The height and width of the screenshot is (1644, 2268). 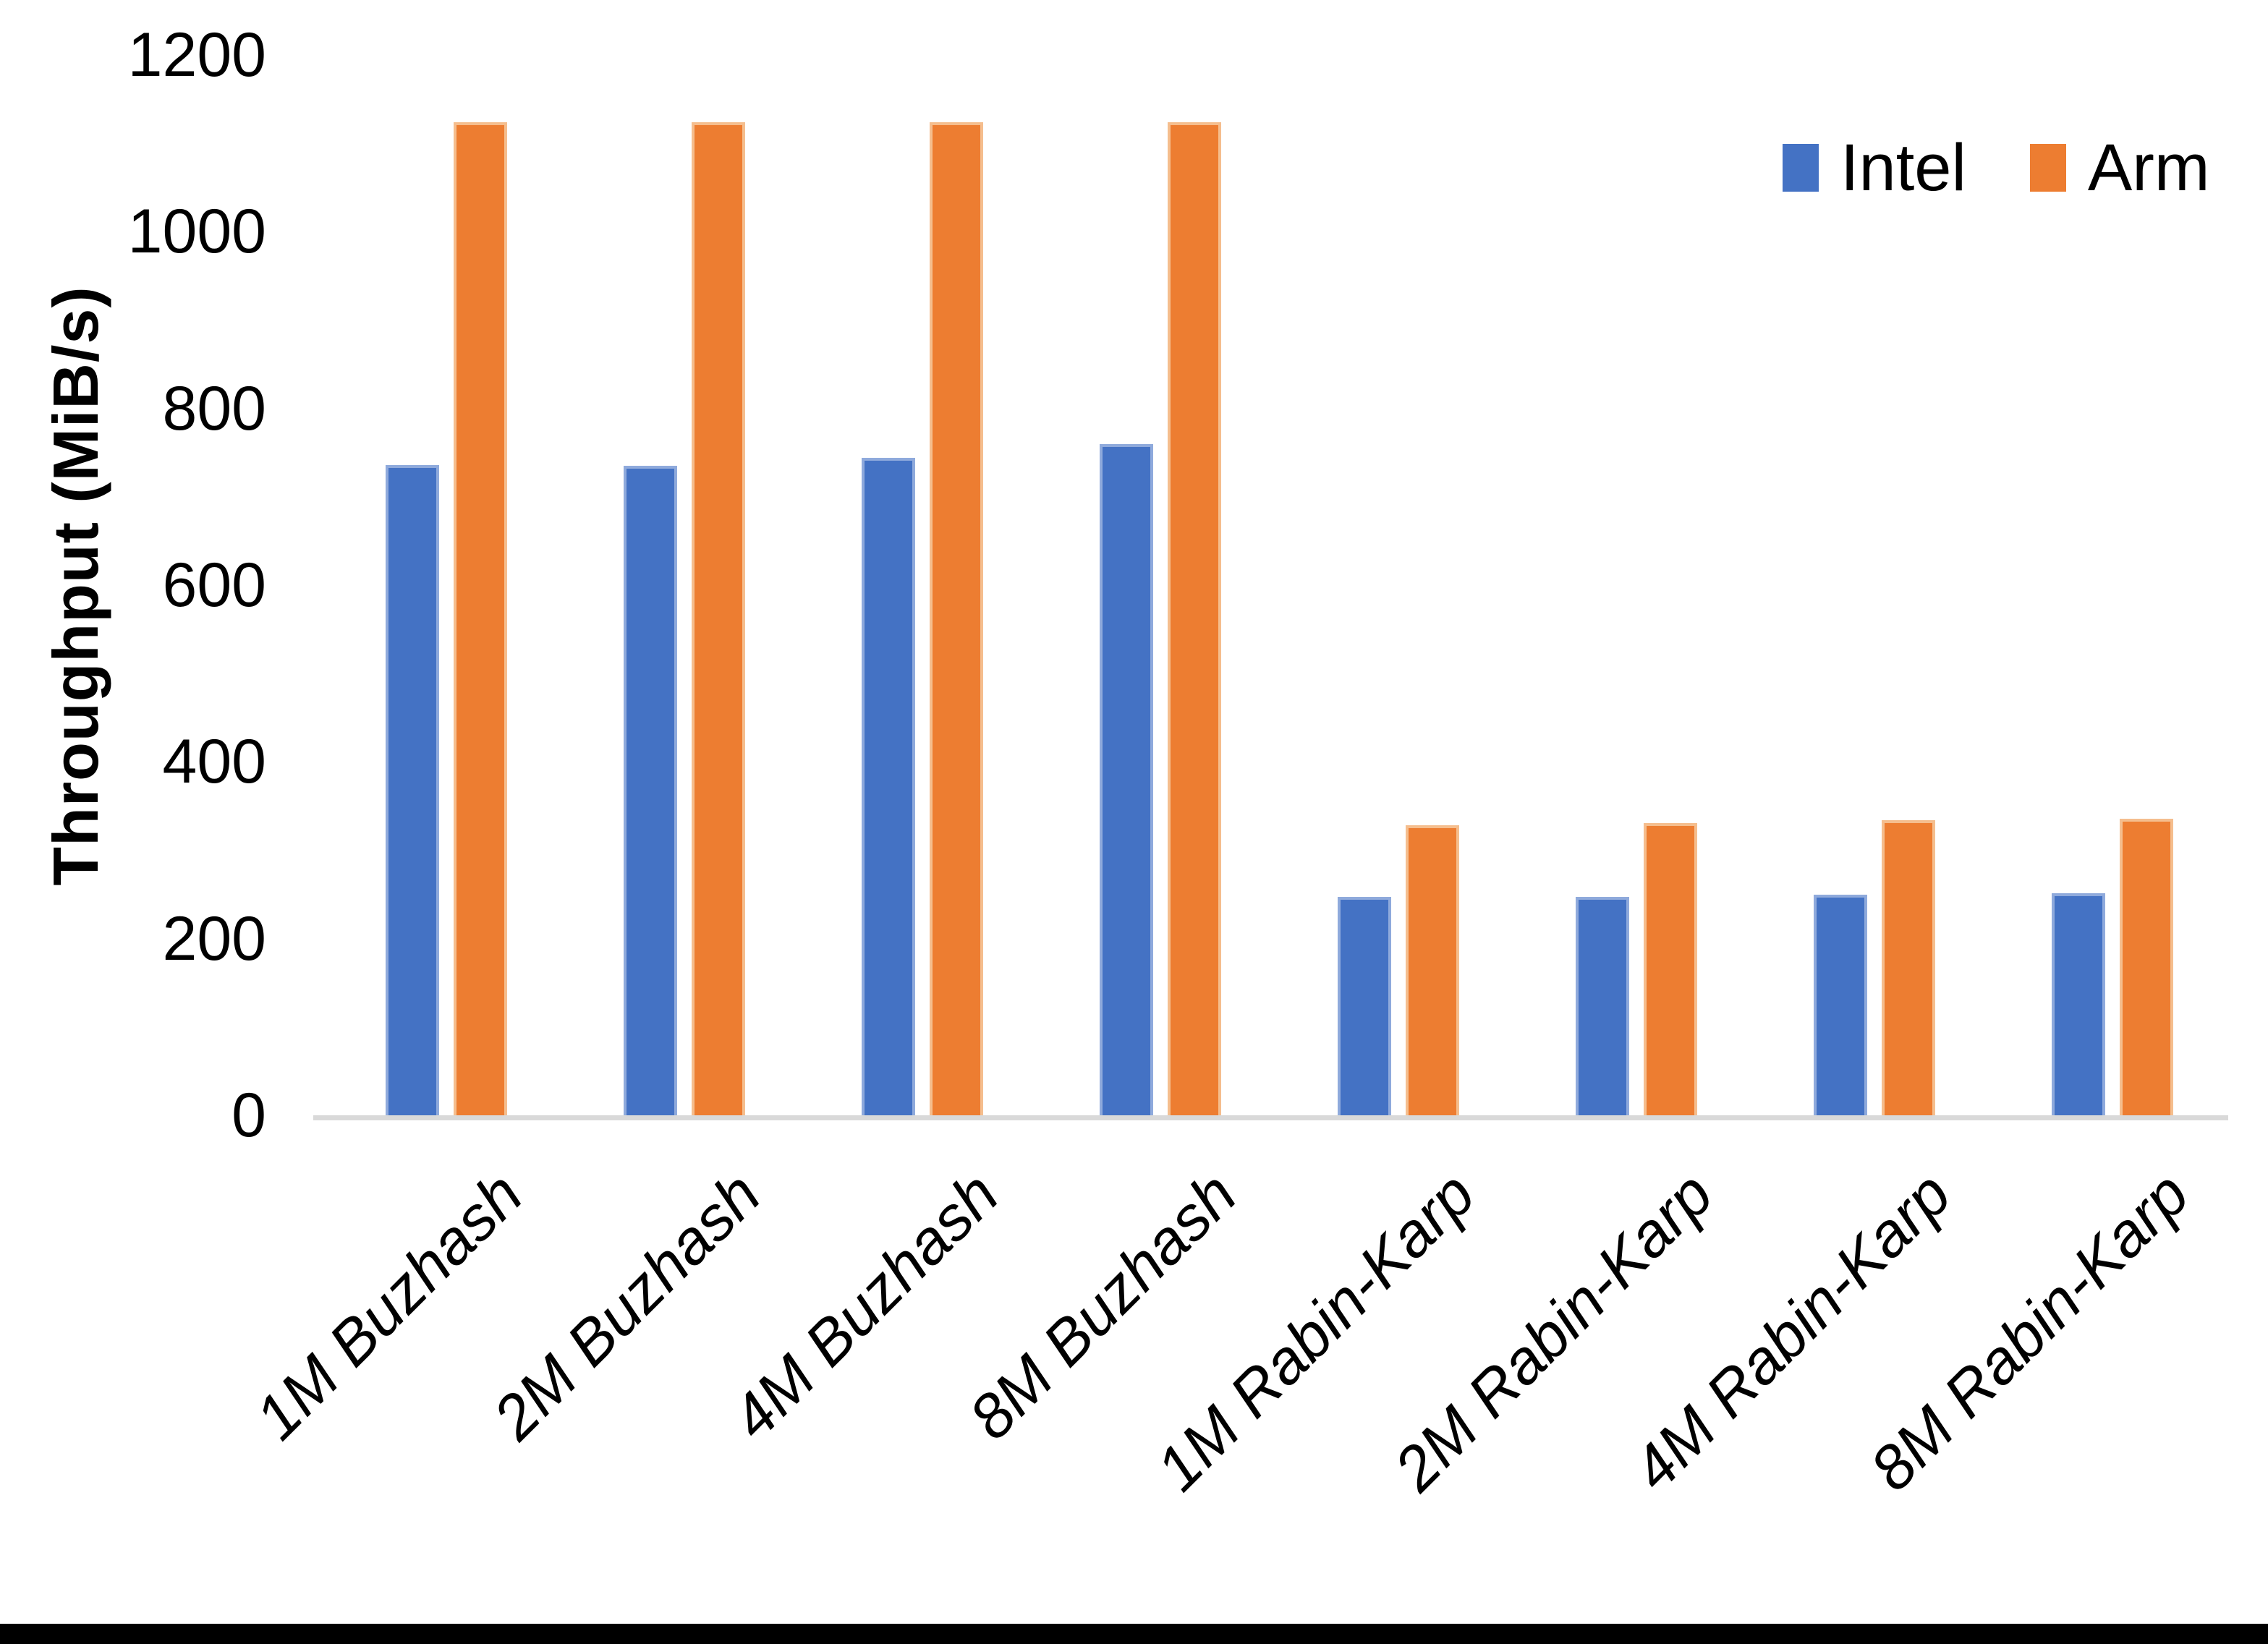 I want to click on legend-swatch-arm, so click(x=2047, y=168).